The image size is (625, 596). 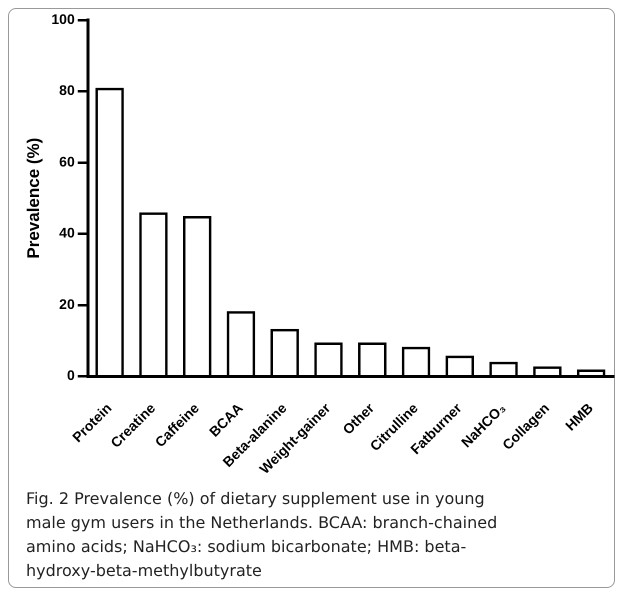 I want to click on y-axis-title: Prevalence (%), so click(x=33, y=198).